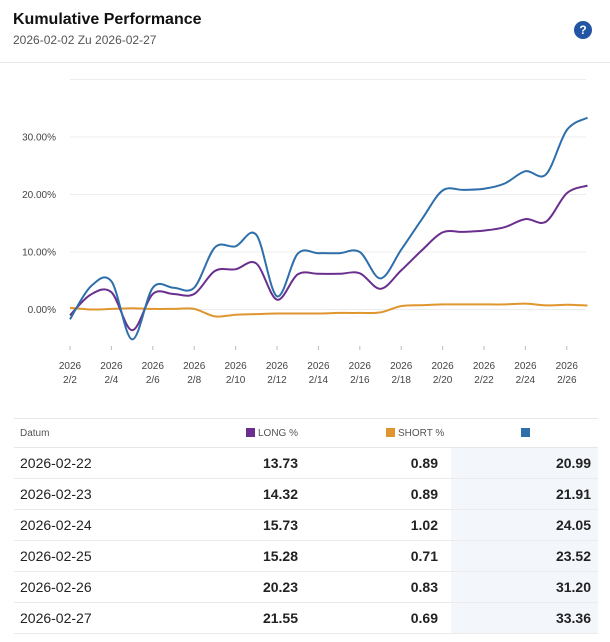 Image resolution: width=610 pixels, height=642 pixels. What do you see at coordinates (306, 494) in the screenshot?
I see `table-row: 2026-02-23 14.32 0.89 21.91` at bounding box center [306, 494].